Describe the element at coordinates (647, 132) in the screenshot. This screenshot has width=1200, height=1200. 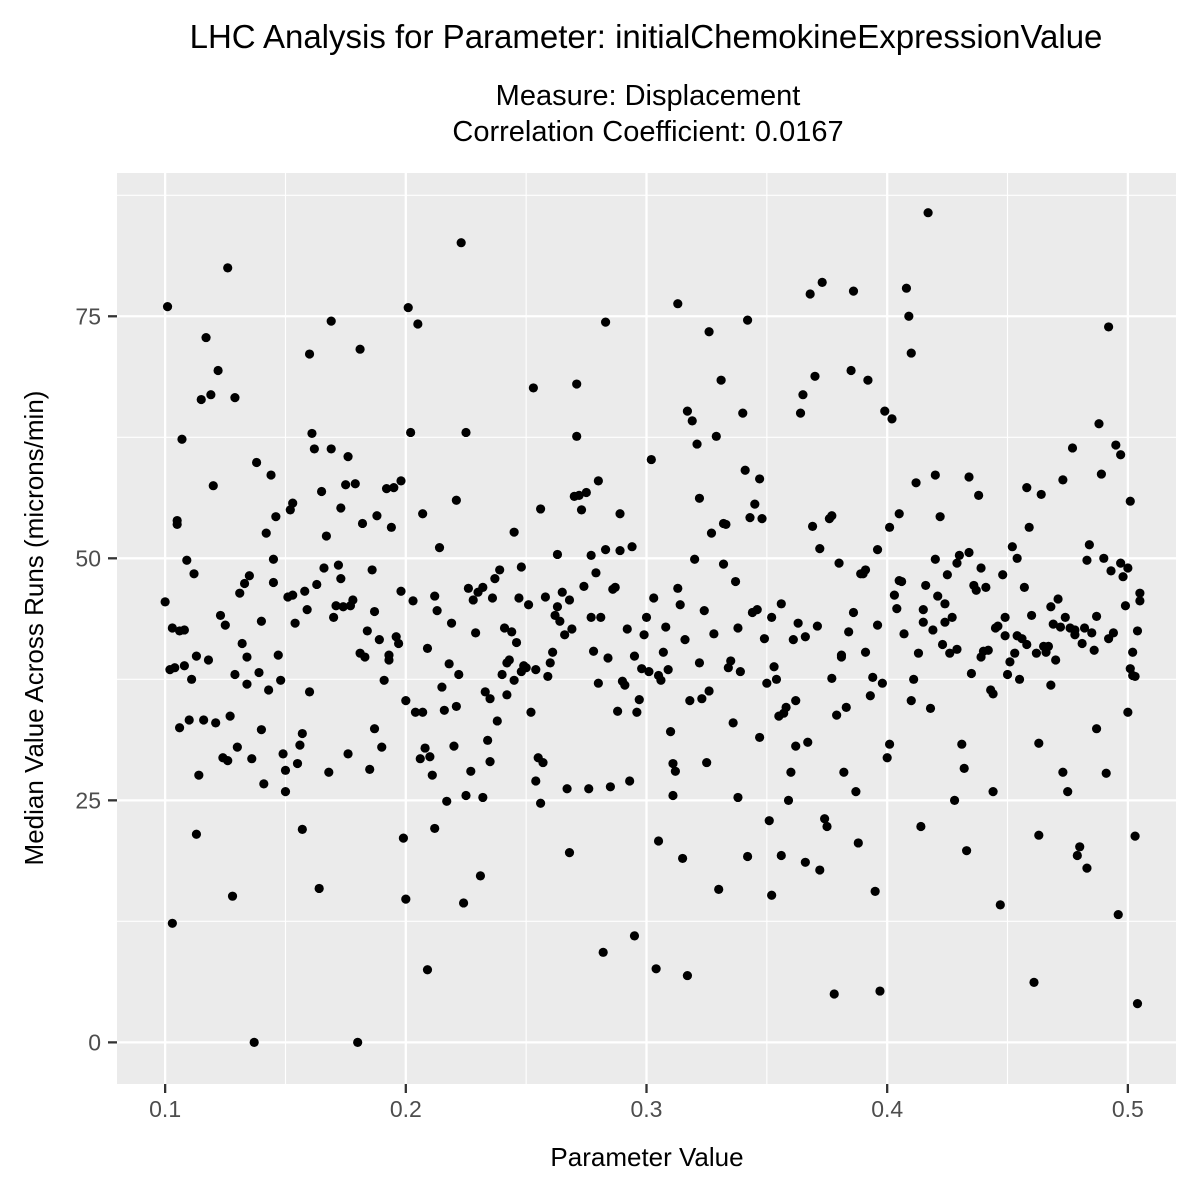
I see `chart-subtitle-correlation: Correlation Coefficient: 0.0167` at that location.